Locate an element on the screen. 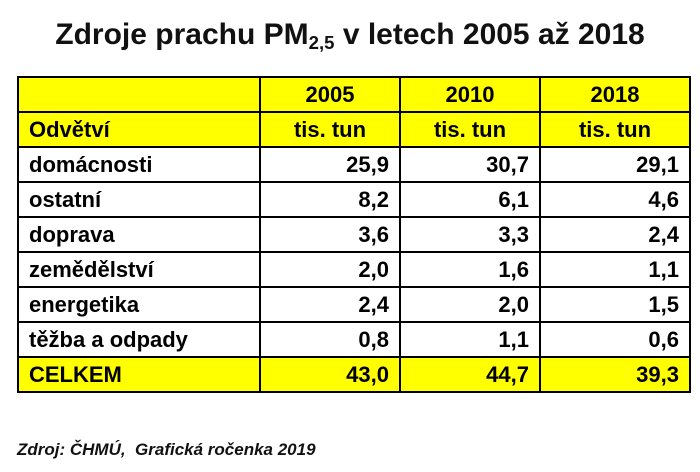 This screenshot has width=700, height=472. year-header-2010: 2010 is located at coordinates (470, 94).